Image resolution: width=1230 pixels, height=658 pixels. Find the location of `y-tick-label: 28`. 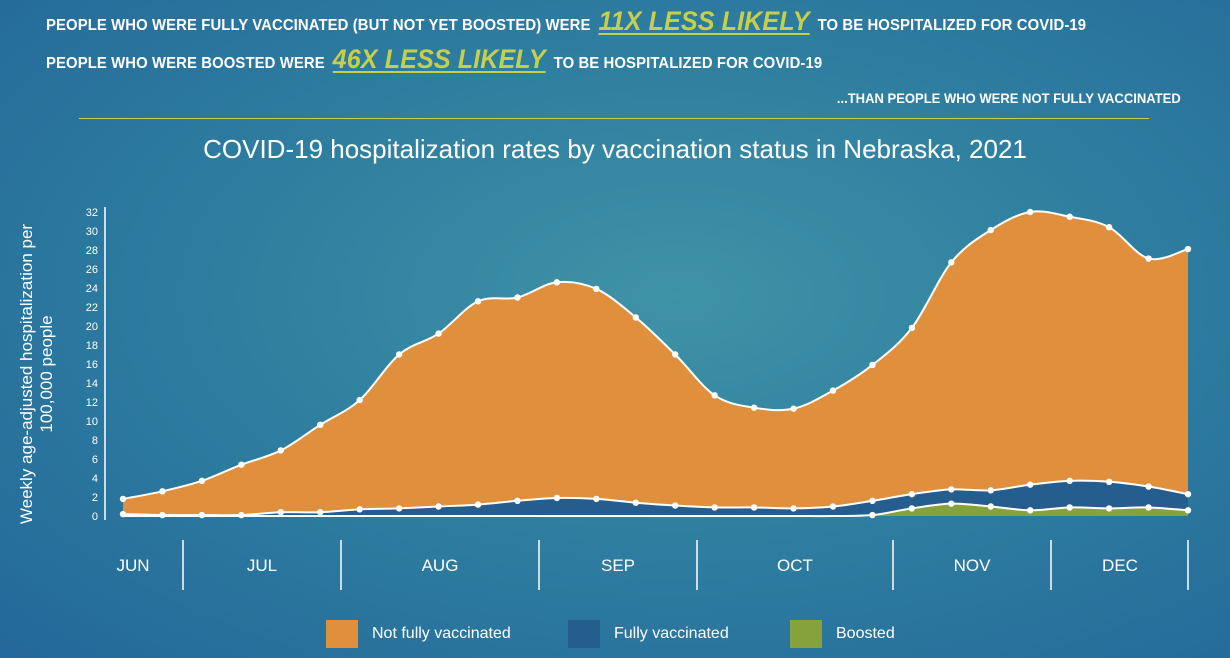

y-tick-label: 28 is located at coordinates (92, 251).